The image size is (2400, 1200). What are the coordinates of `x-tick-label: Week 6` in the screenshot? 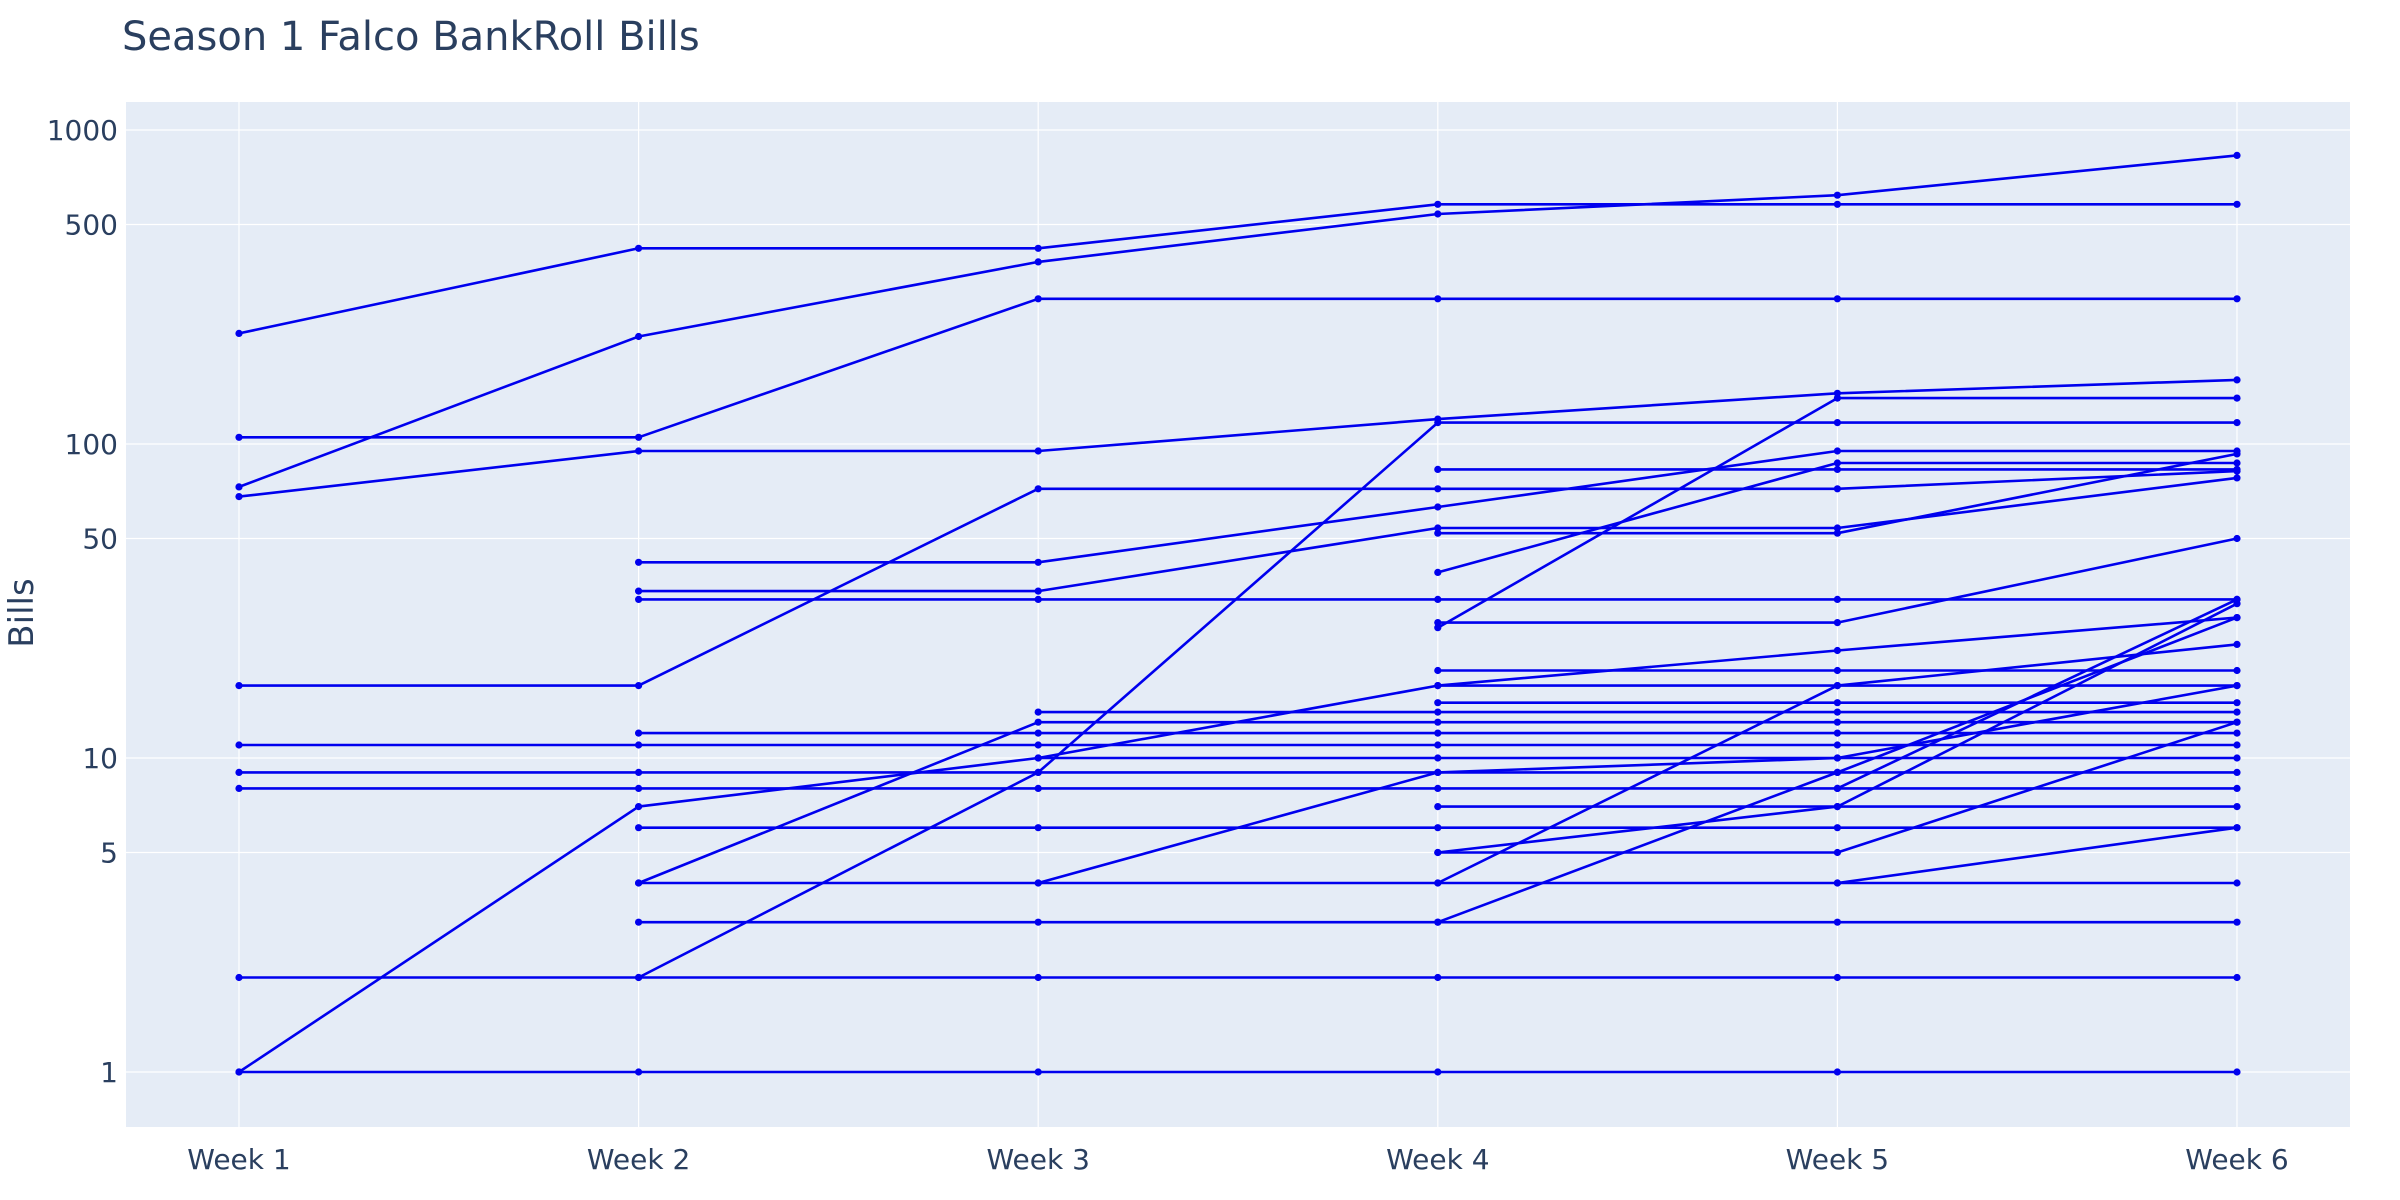 It's located at (2236, 1159).